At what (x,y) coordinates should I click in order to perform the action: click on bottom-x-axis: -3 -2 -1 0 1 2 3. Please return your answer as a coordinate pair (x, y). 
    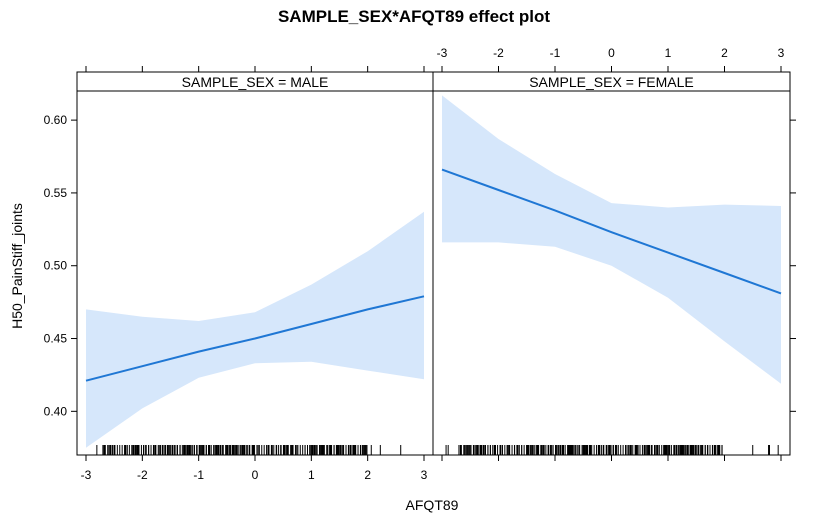
    Looking at the image, I should click on (431, 468).